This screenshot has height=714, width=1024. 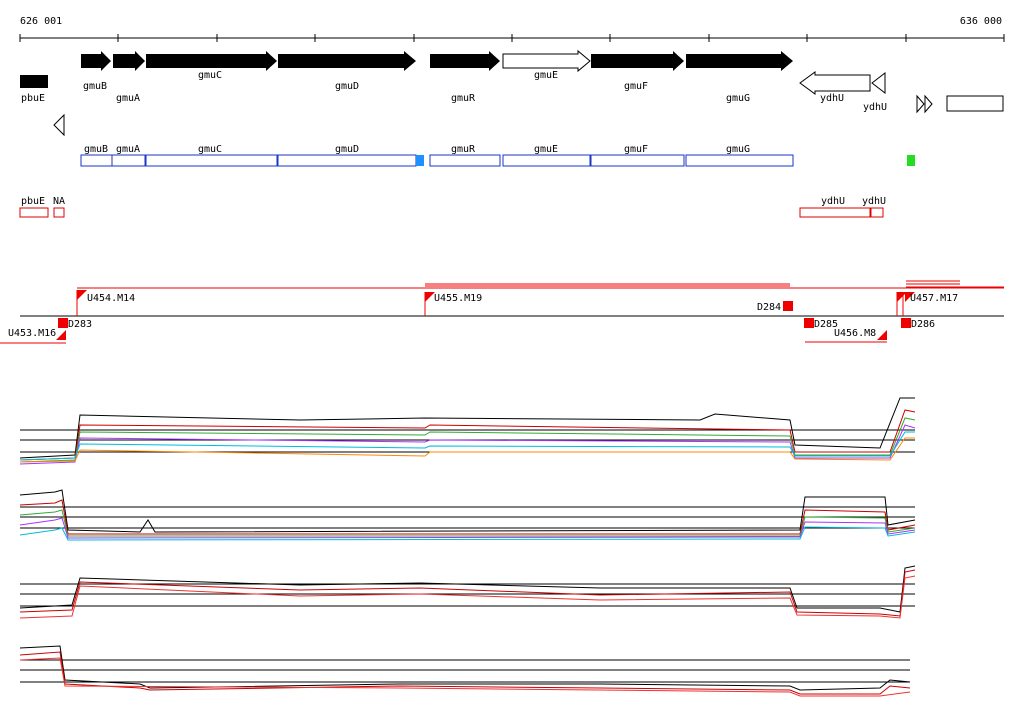 What do you see at coordinates (417, 149) in the screenshot?
I see `annotation-labels: gmuB gmuA gmuC gmuD gmuR gmuE gmuF gmuG` at bounding box center [417, 149].